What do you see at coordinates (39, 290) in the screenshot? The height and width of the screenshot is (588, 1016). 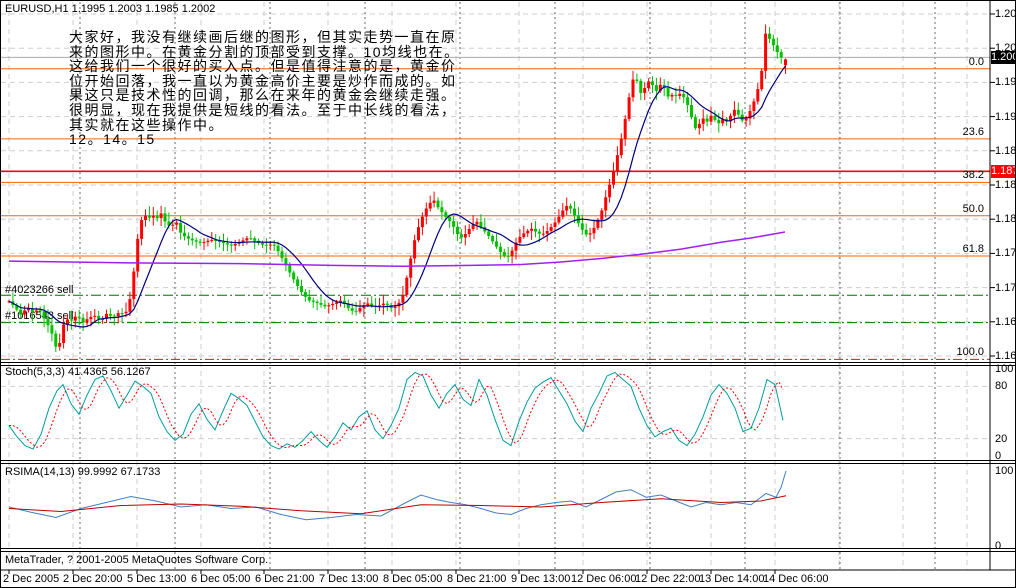 I see `order-label-1: #4023266 sell` at bounding box center [39, 290].